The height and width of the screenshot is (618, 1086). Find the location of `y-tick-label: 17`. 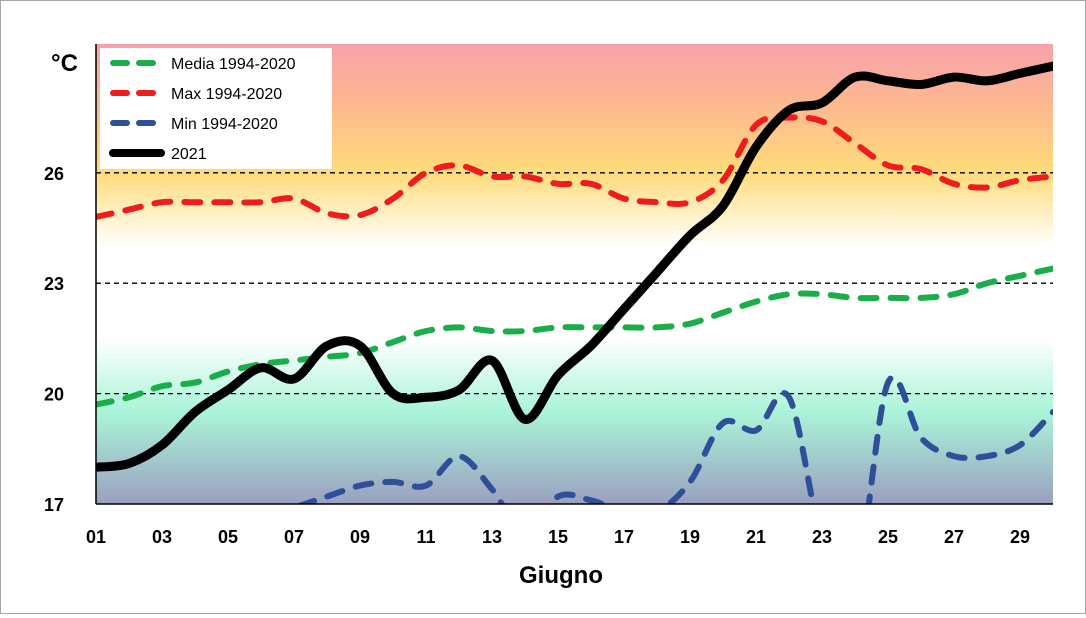

y-tick-label: 17 is located at coordinates (54, 505).